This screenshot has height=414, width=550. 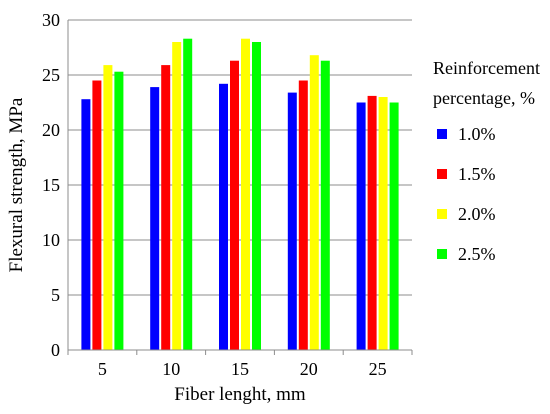 What do you see at coordinates (378, 369) in the screenshot?
I see `x-tick-label: 25` at bounding box center [378, 369].